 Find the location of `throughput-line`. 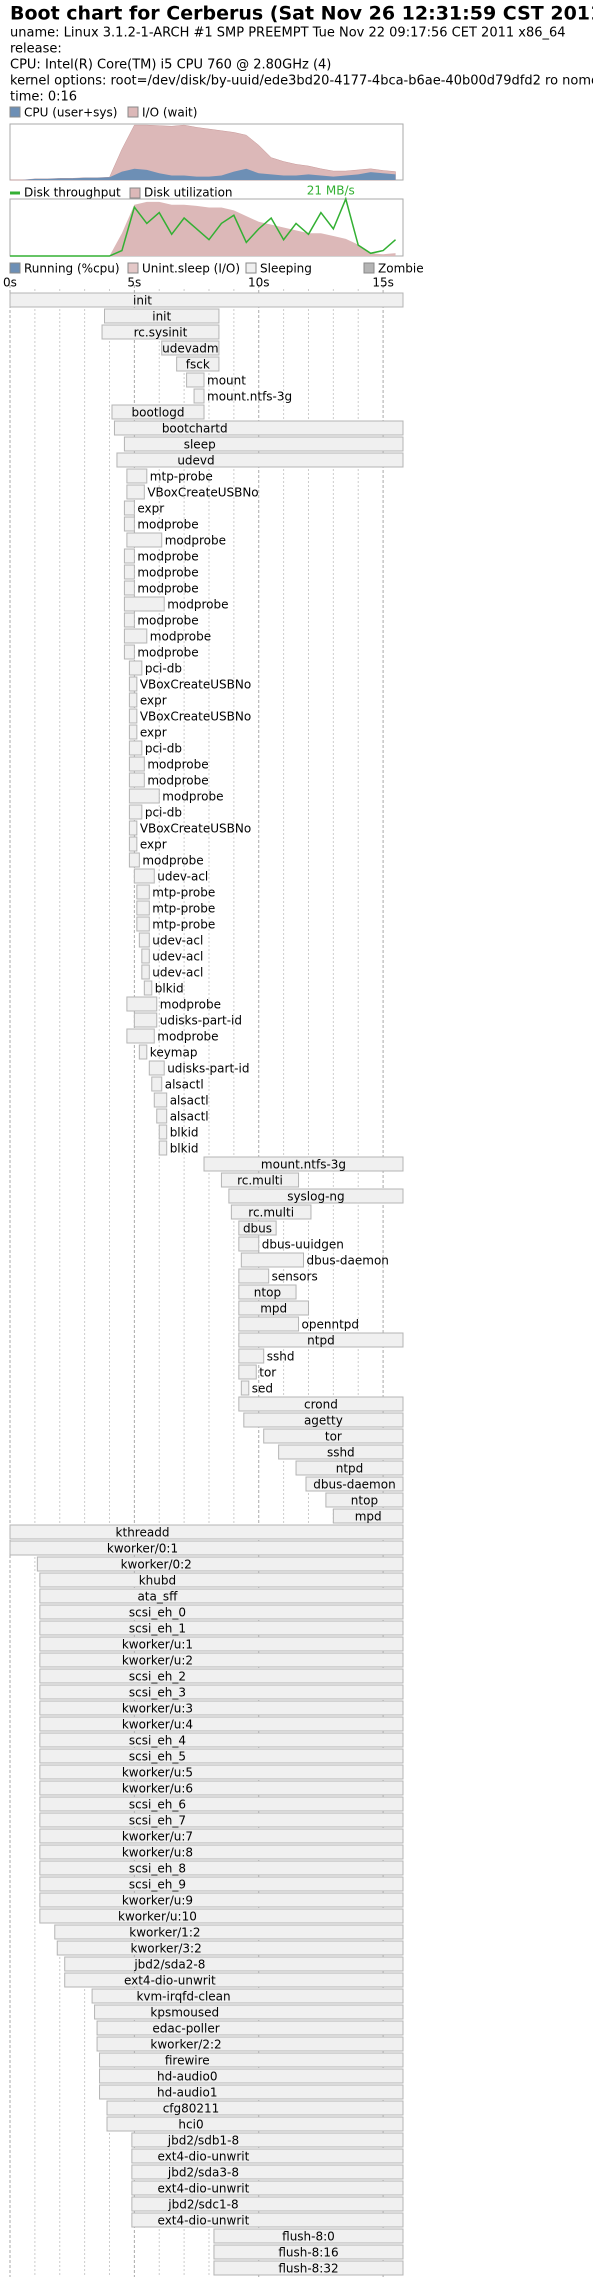

throughput-line is located at coordinates (203, 226).